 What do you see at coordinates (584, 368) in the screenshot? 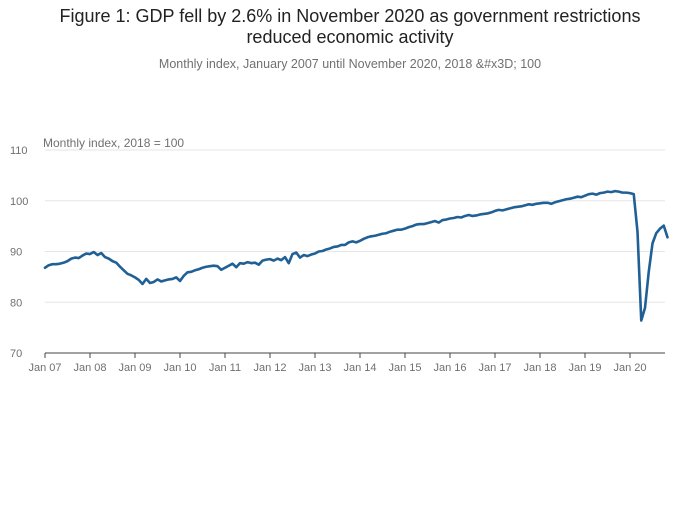
I see `x-tick-label: Jan 19` at bounding box center [584, 368].